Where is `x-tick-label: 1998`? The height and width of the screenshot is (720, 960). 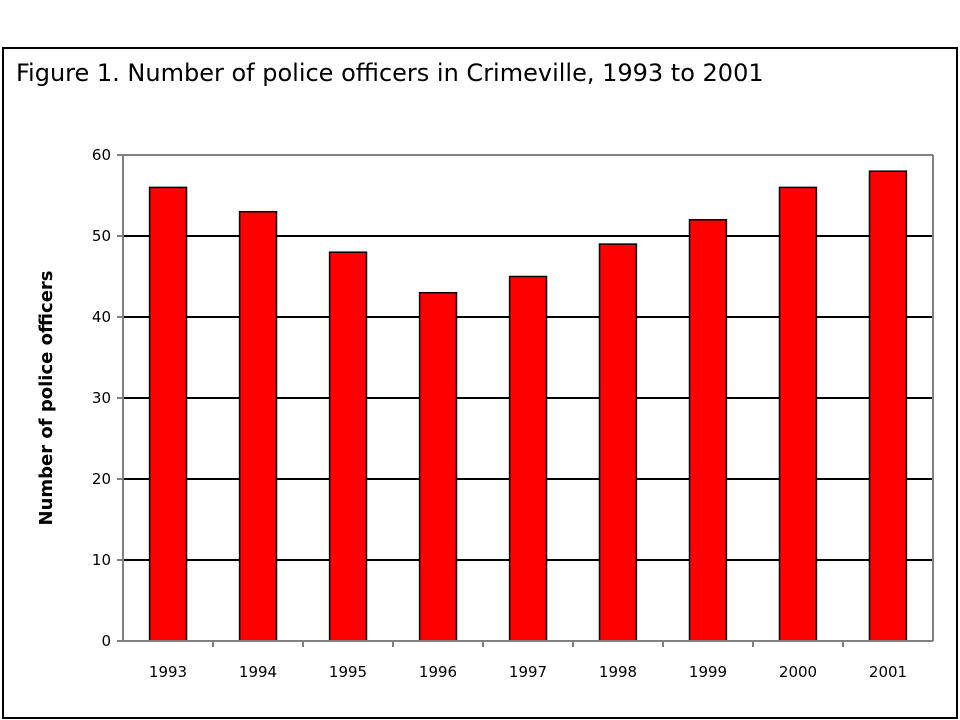
x-tick-label: 1998 is located at coordinates (618, 672).